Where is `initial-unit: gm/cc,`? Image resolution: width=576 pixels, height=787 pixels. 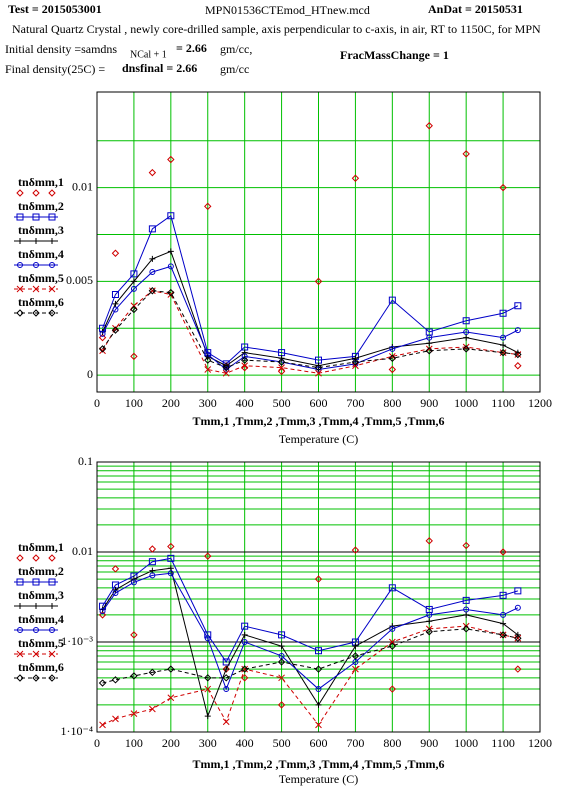
initial-unit: gm/cc, is located at coordinates (236, 49).